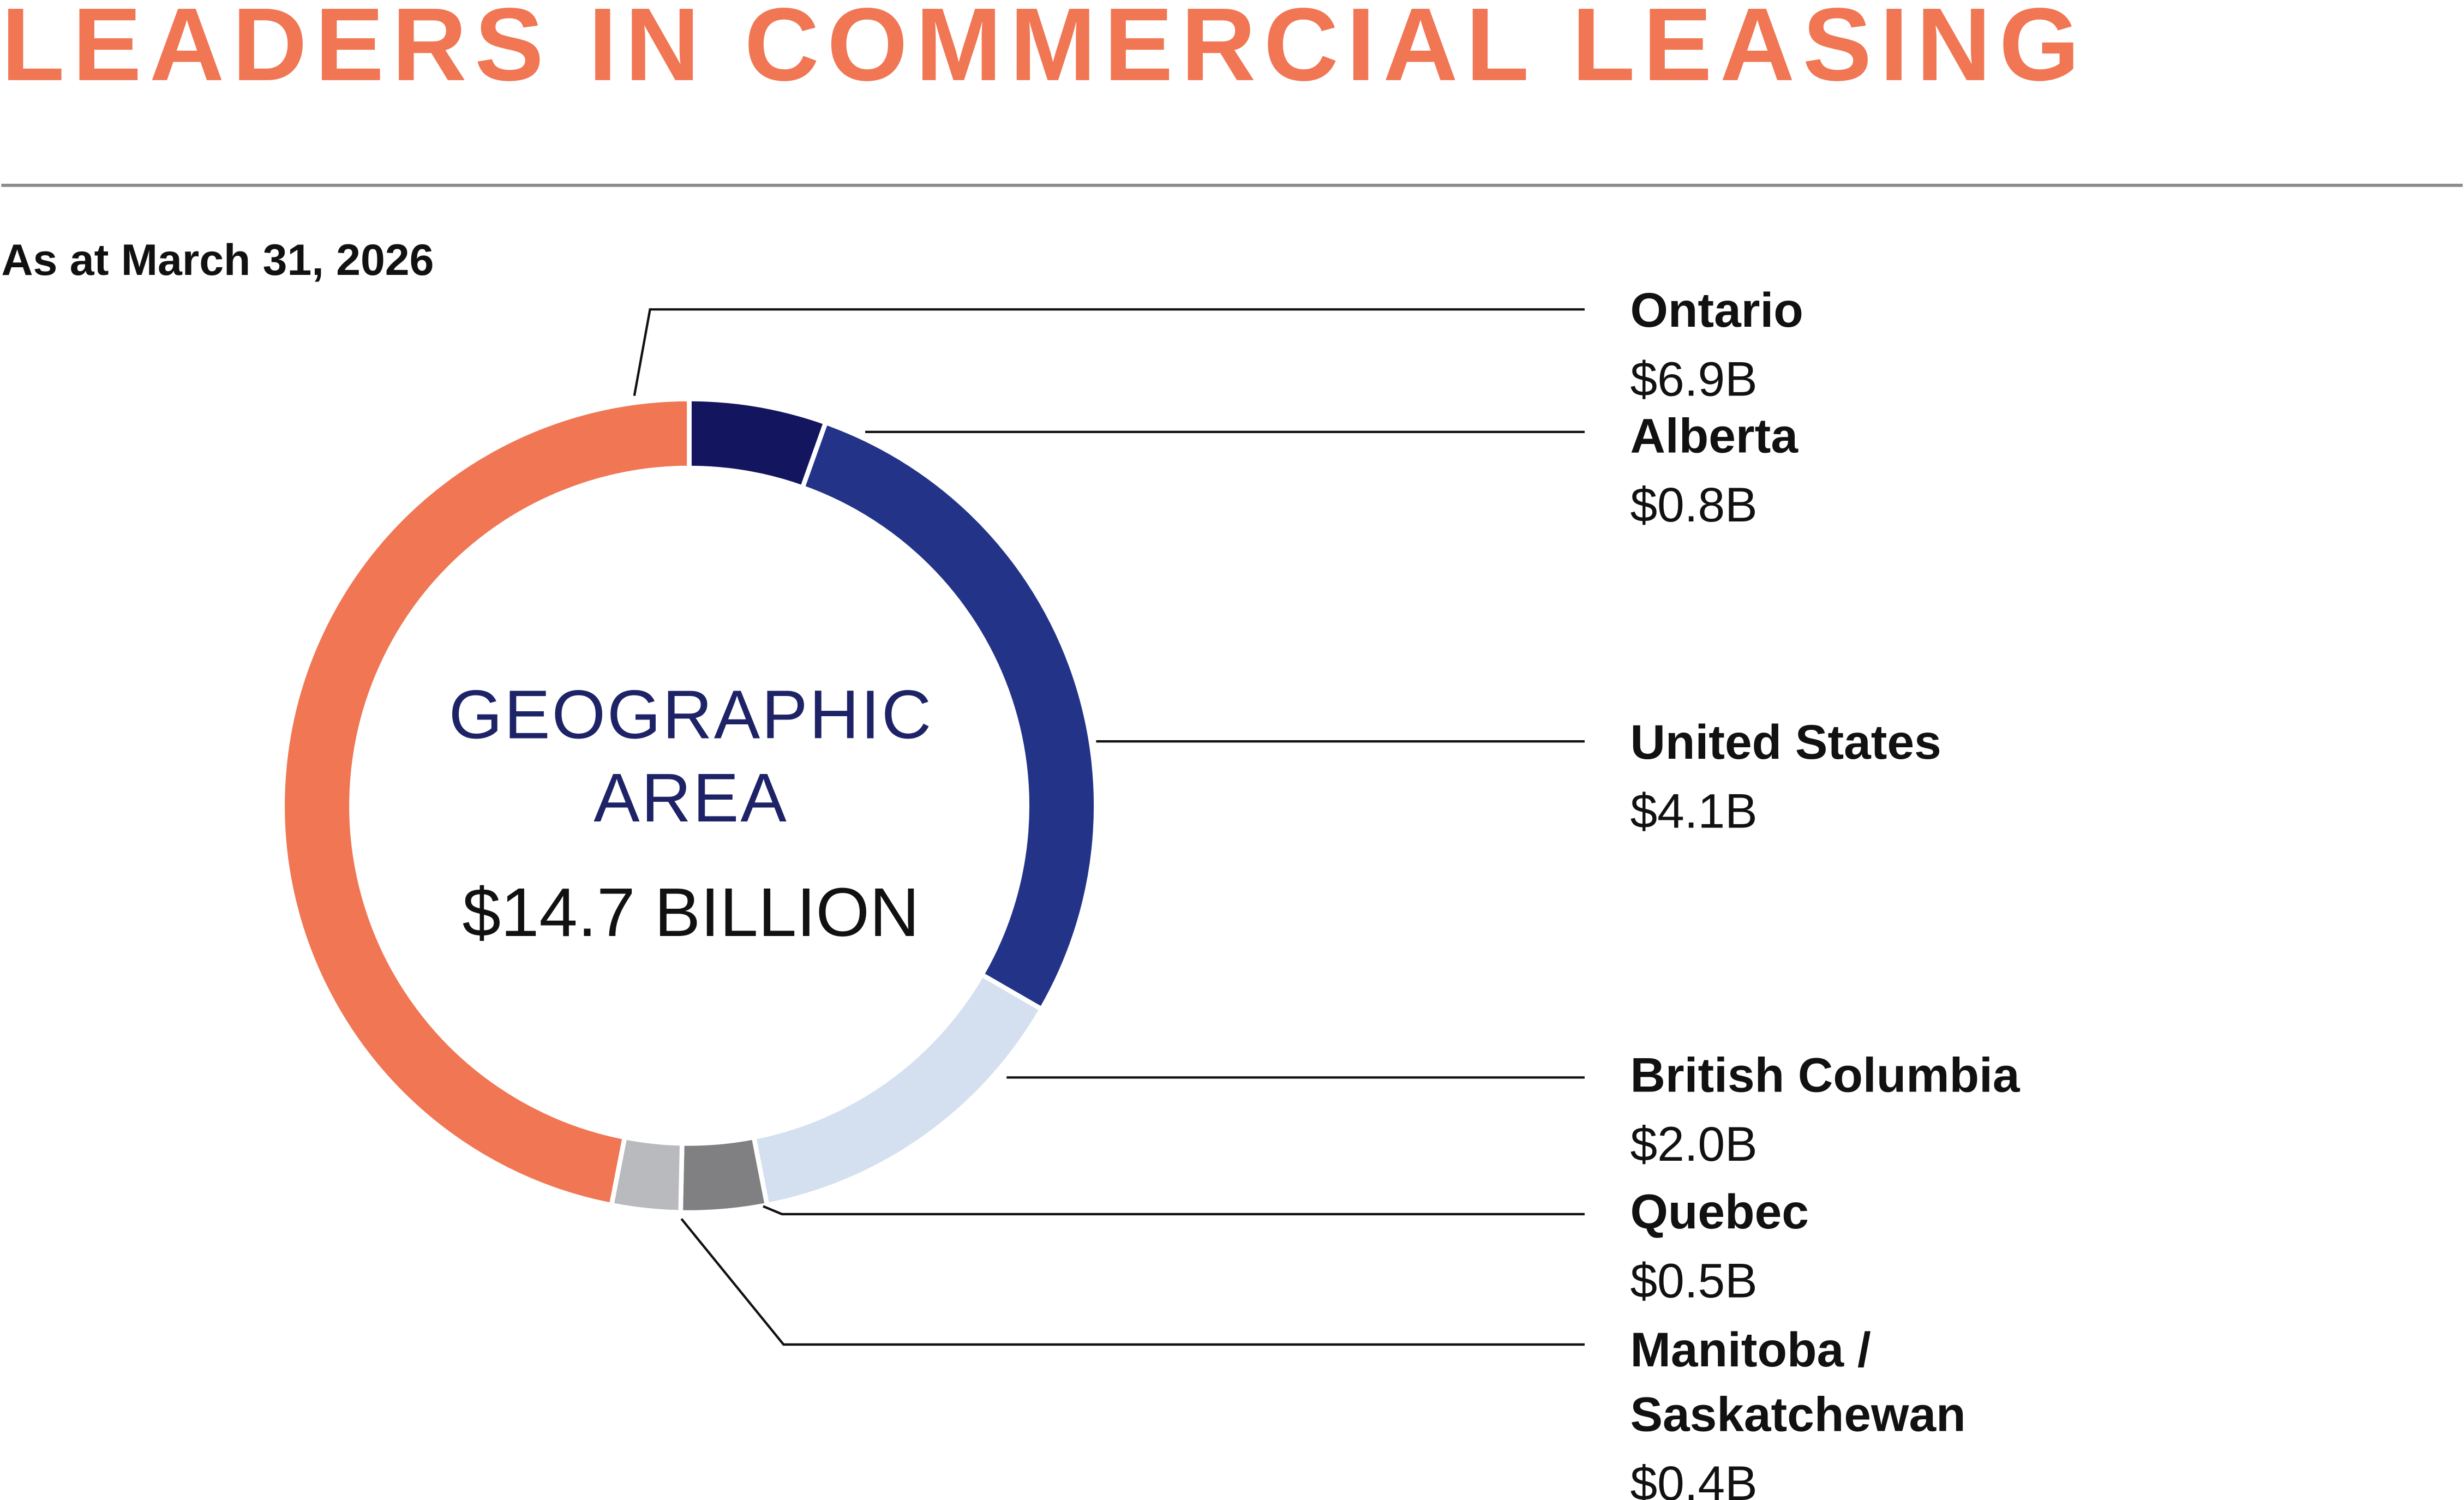 This screenshot has width=2464, height=1500. Describe the element at coordinates (1717, 310) in the screenshot. I see `legend-label: Ontario` at that location.